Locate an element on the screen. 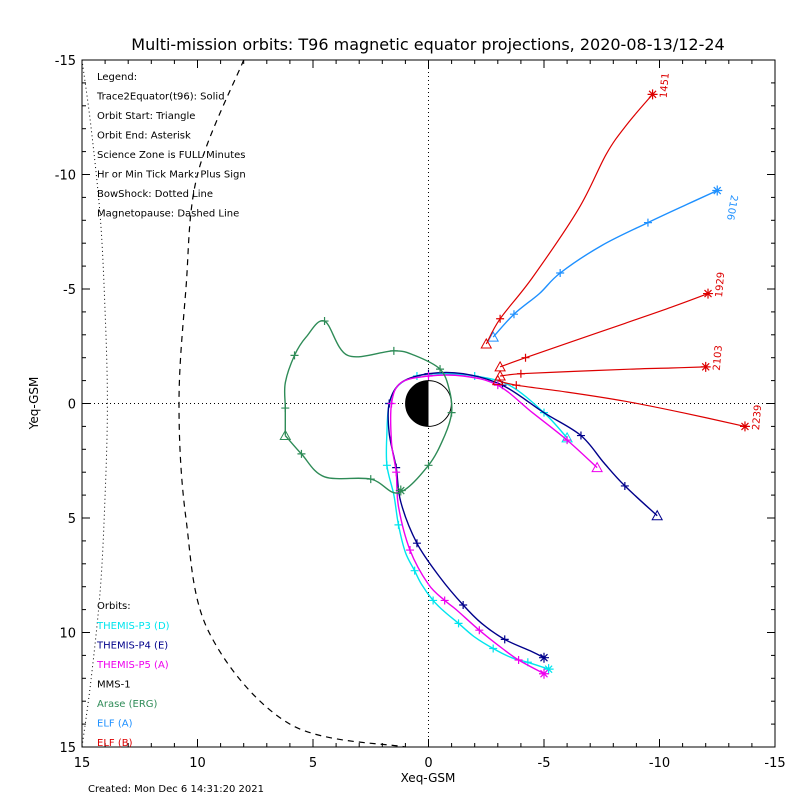 The width and height of the screenshot is (800, 800). x-tick-label: -10 is located at coordinates (659, 763).